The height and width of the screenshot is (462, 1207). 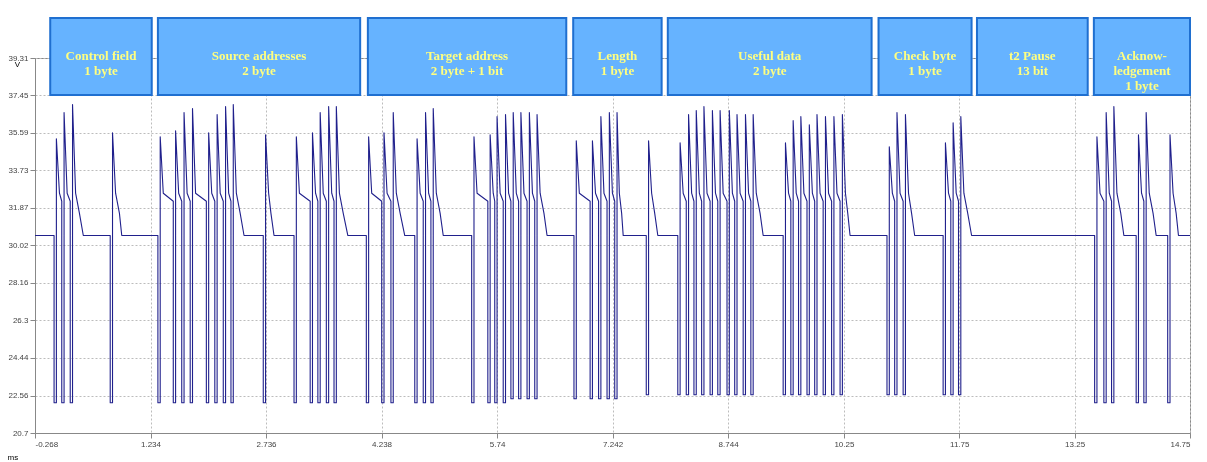 I want to click on x-tick-label: 2.736, so click(x=267, y=444).